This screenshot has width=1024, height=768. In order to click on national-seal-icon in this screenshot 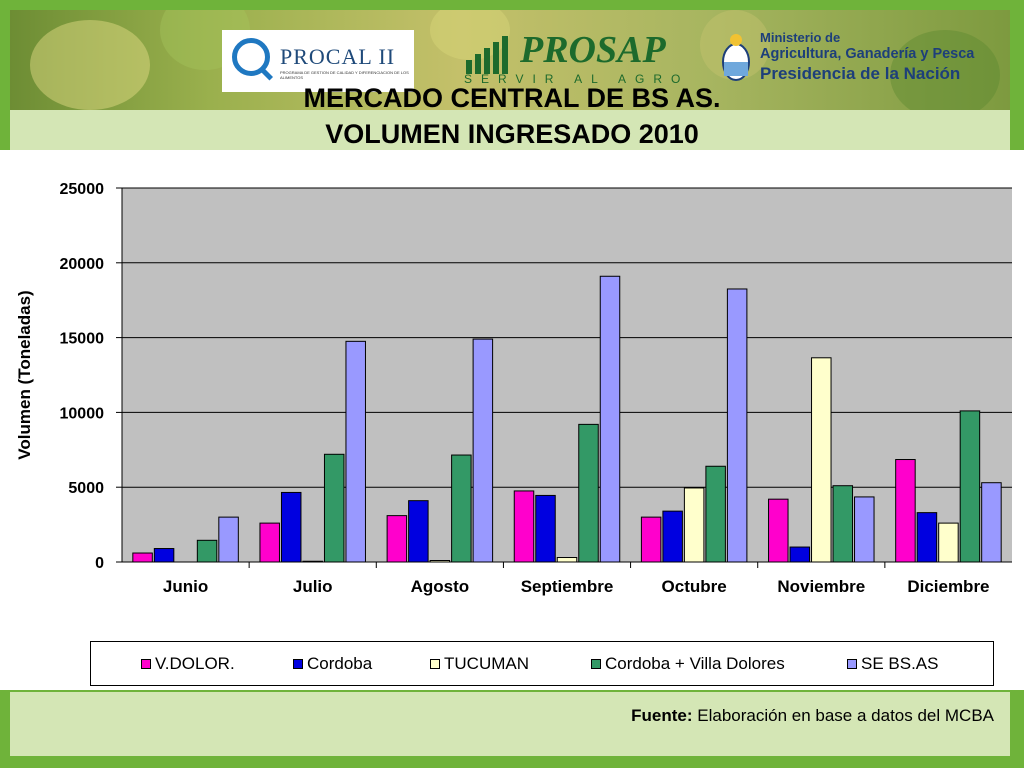, I will do `click(736, 57)`.